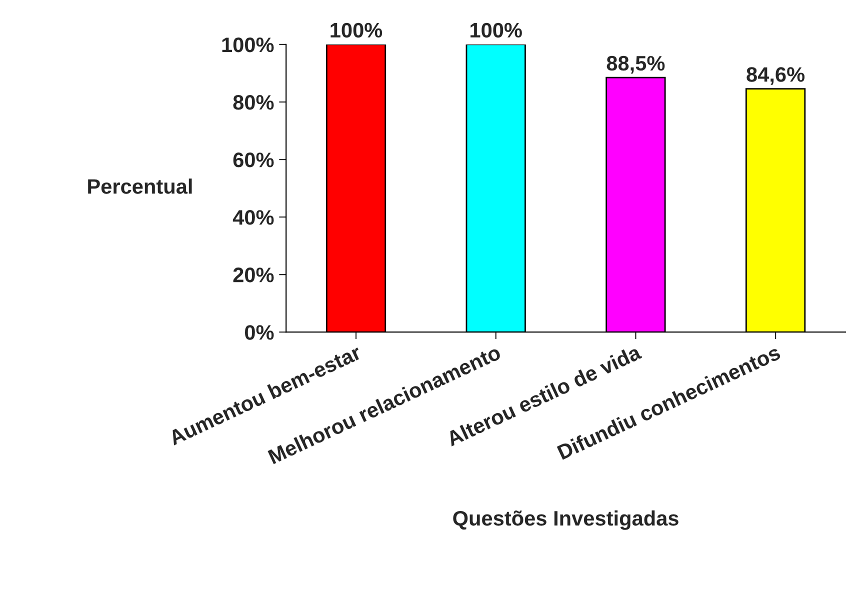  What do you see at coordinates (775, 76) in the screenshot?
I see `data-label: 84,6%` at bounding box center [775, 76].